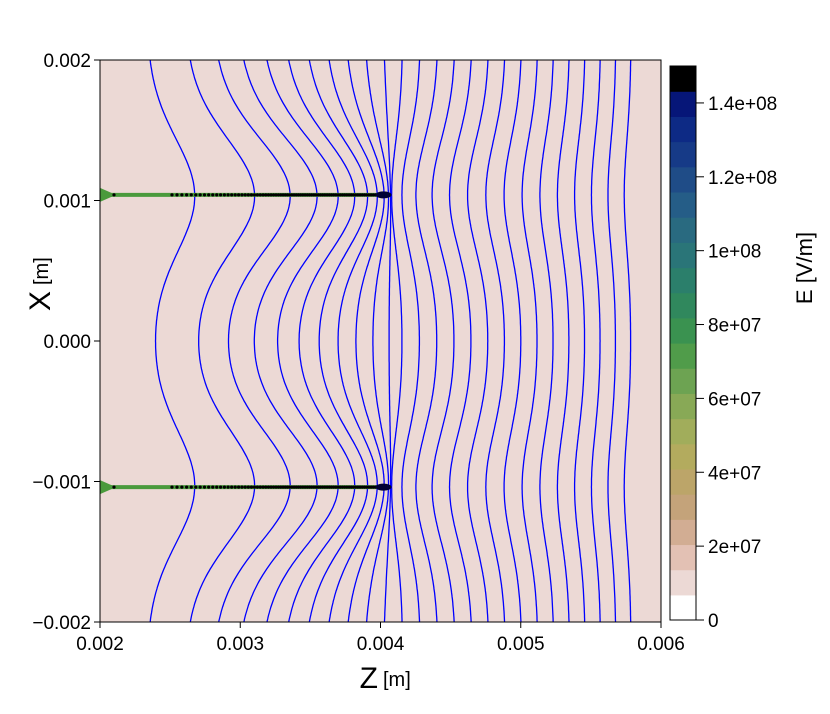 Image resolution: width=830 pixels, height=714 pixels. Describe the element at coordinates (397, 680) in the screenshot. I see `x-axis-unit: [m]` at that location.